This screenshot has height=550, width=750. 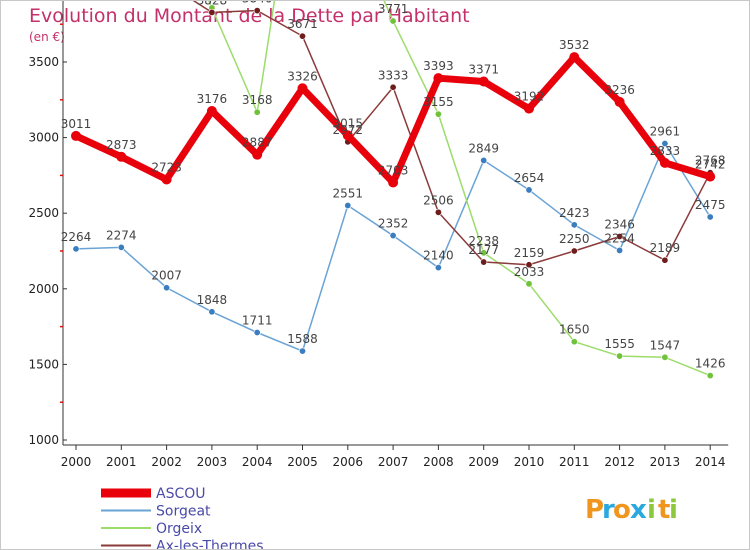 What do you see at coordinates (529, 462) in the screenshot?
I see `x-tick-label: 2010` at bounding box center [529, 462].